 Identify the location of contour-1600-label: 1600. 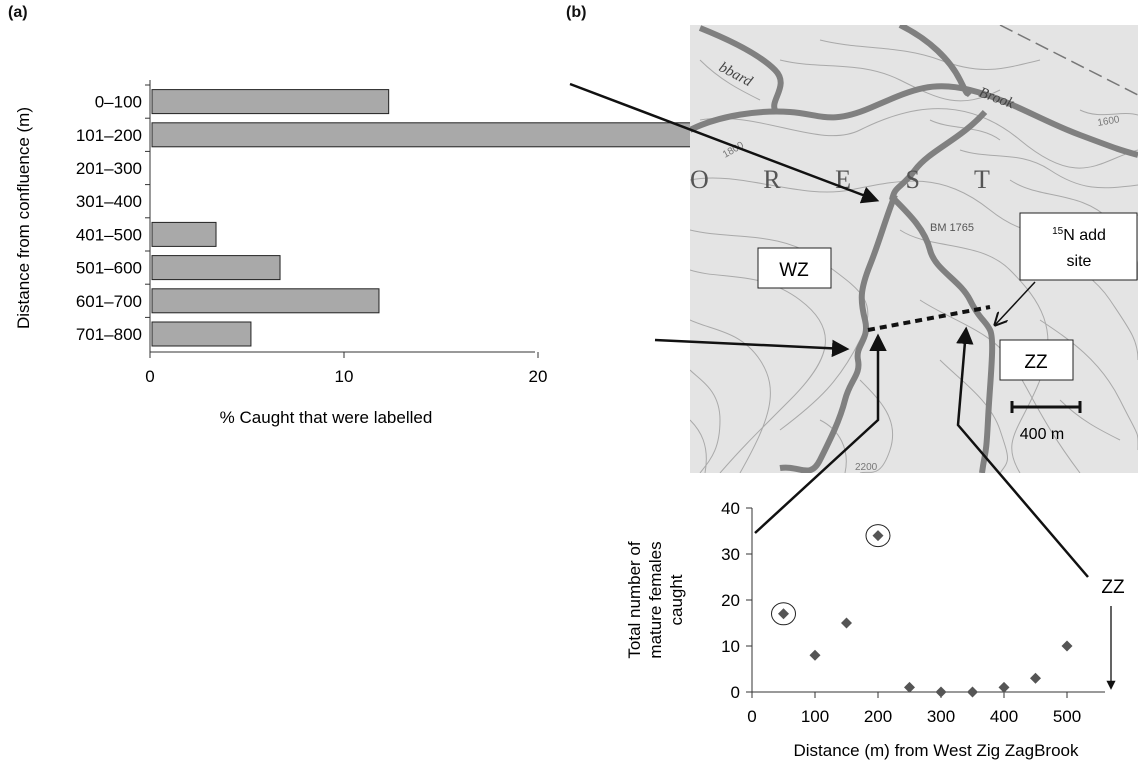
(1109, 121).